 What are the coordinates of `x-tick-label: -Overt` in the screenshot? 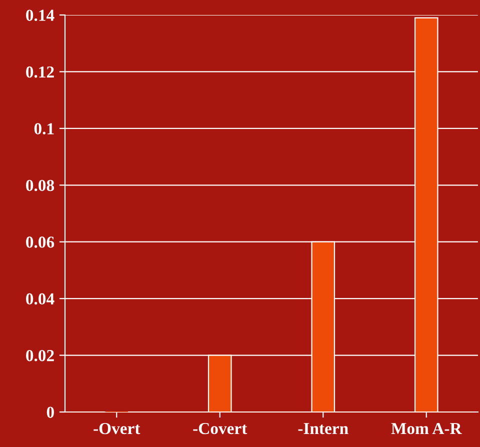 It's located at (117, 428).